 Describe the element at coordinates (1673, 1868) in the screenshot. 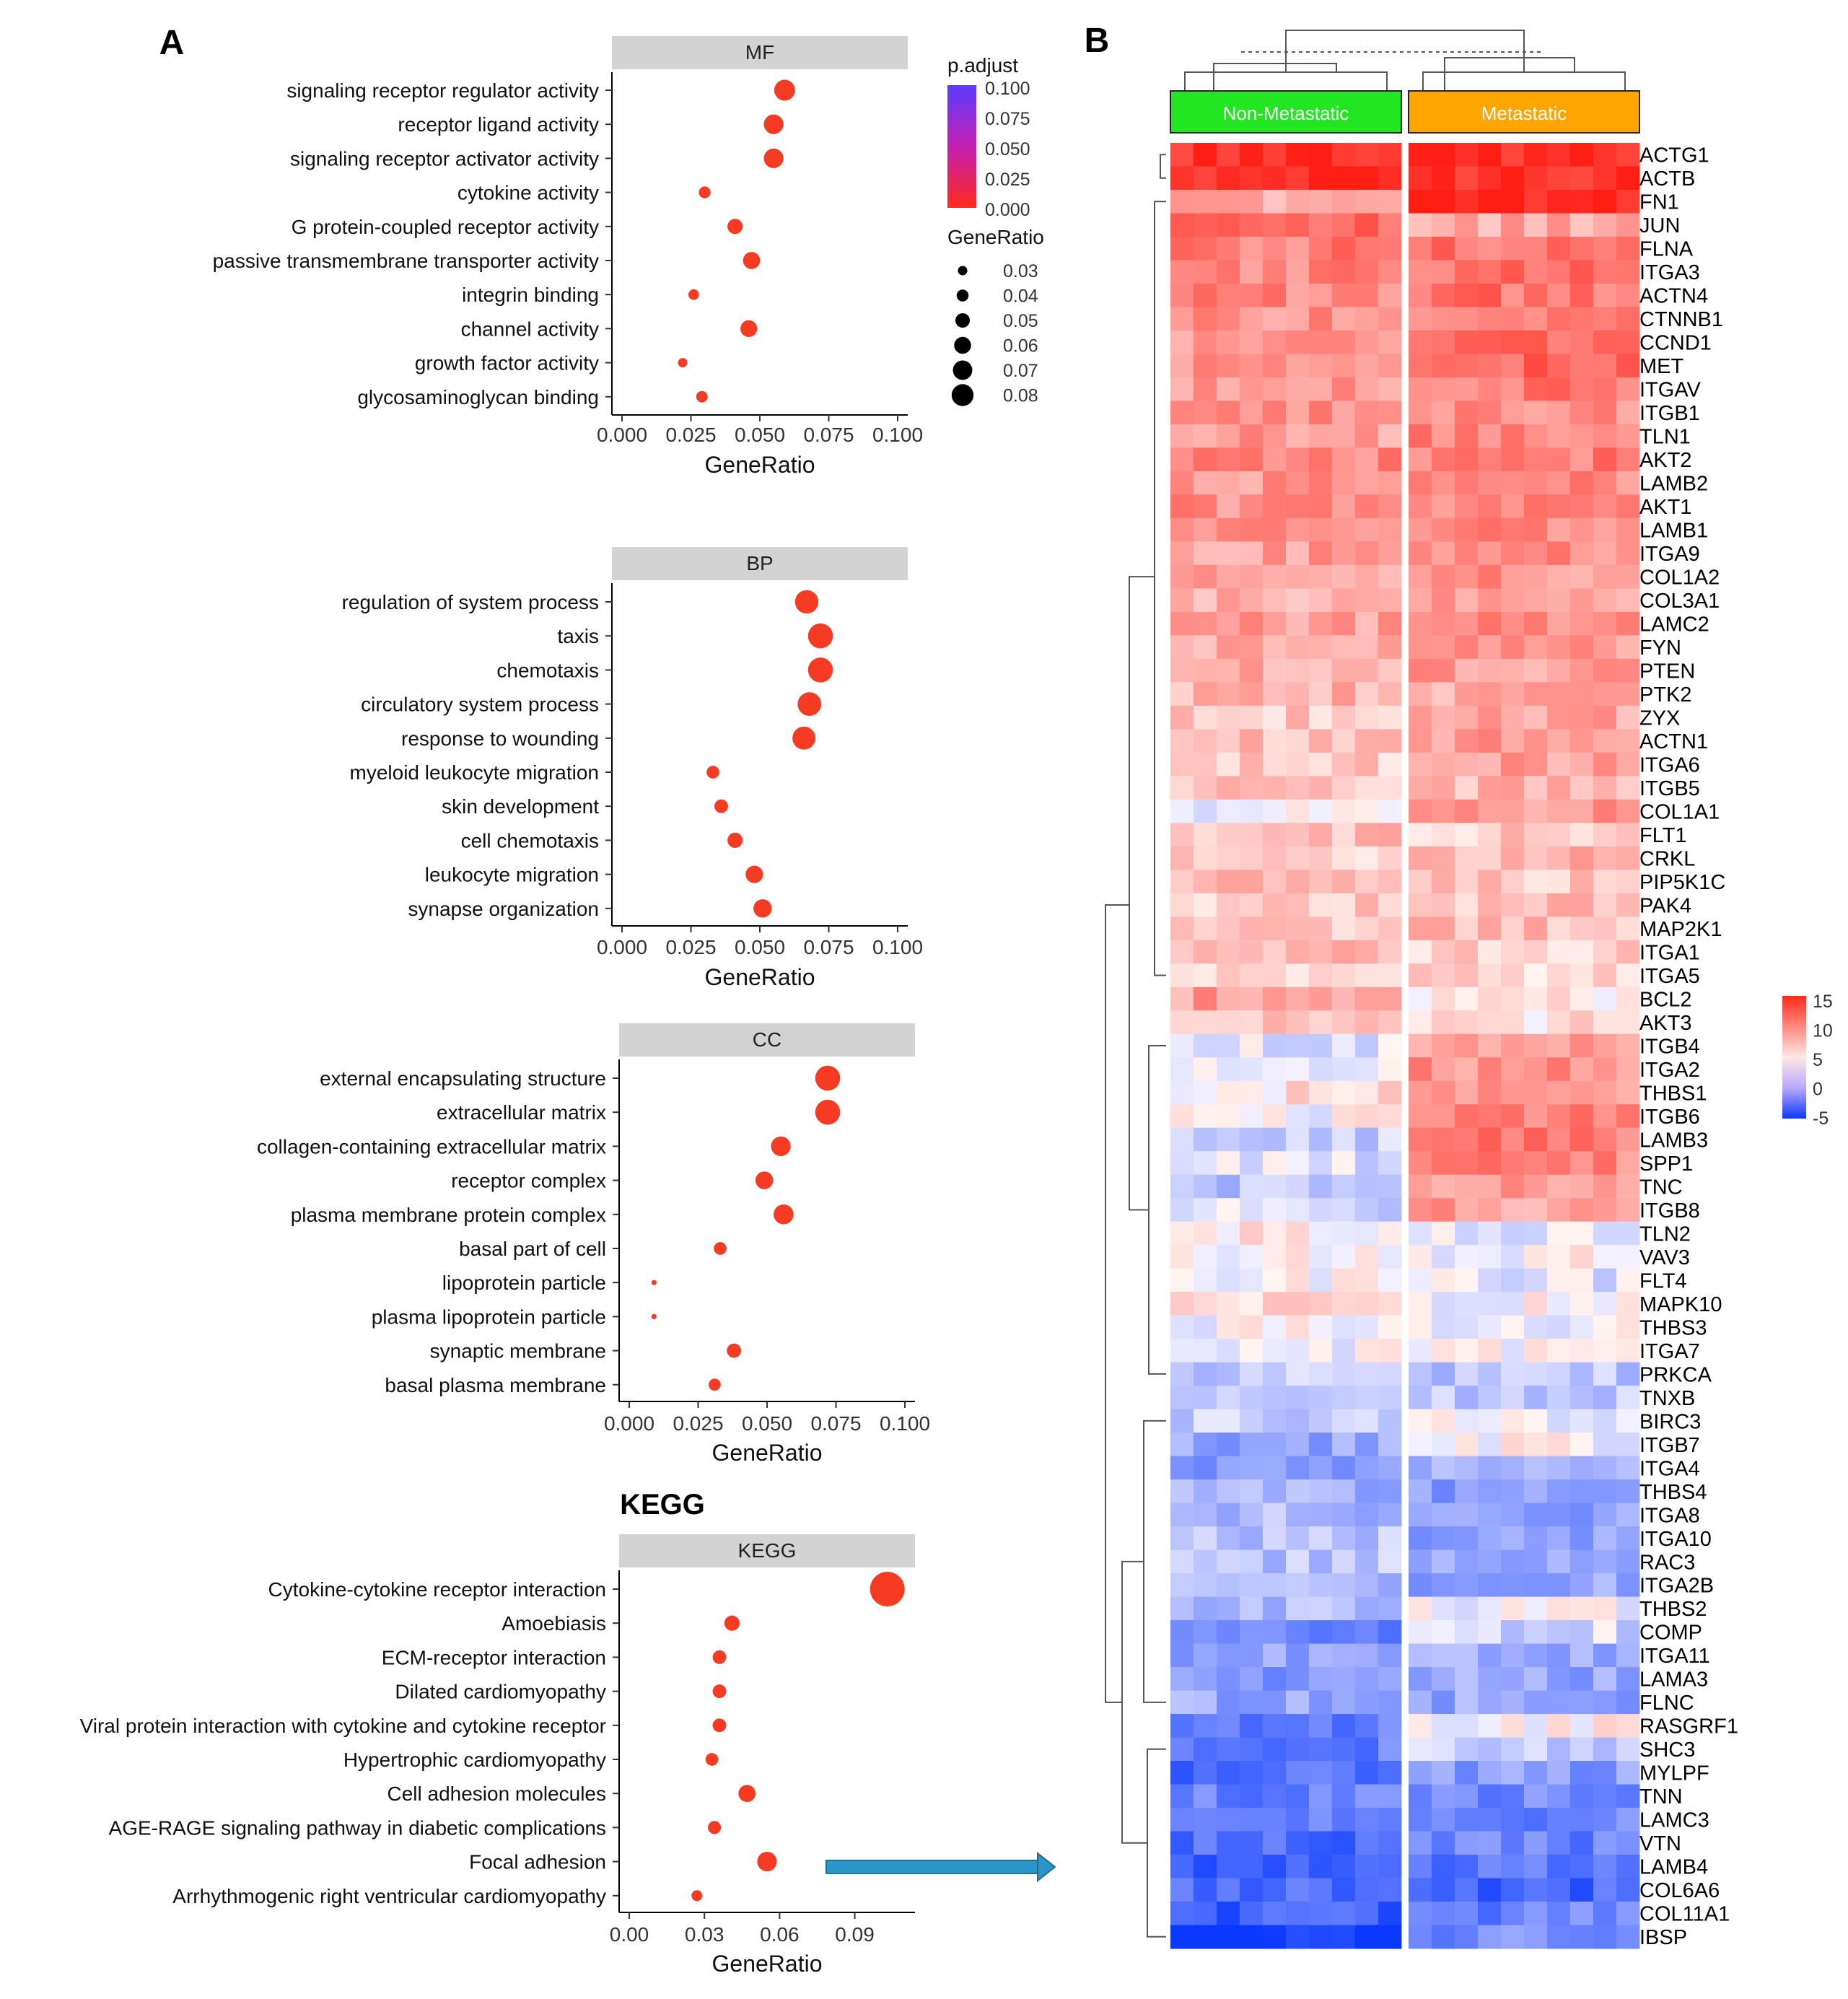

I see `gene-label: LAMB4` at that location.